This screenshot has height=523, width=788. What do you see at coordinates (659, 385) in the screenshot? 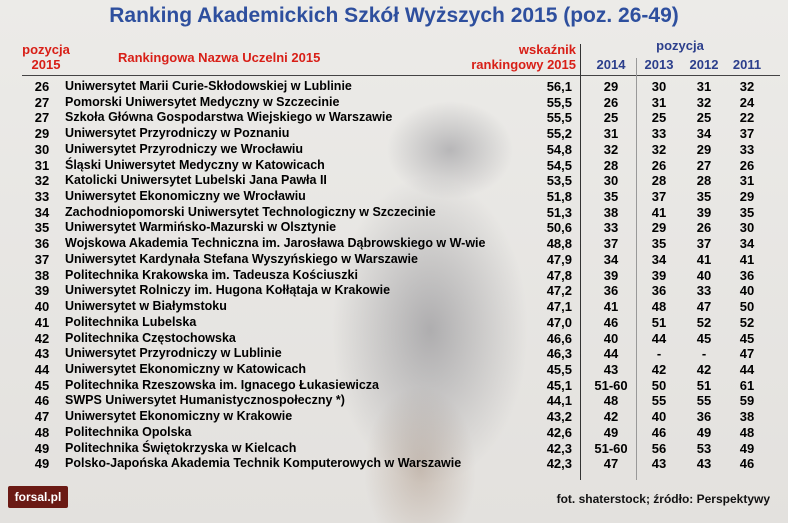
I see `position-2013-cell: 50` at bounding box center [659, 385].